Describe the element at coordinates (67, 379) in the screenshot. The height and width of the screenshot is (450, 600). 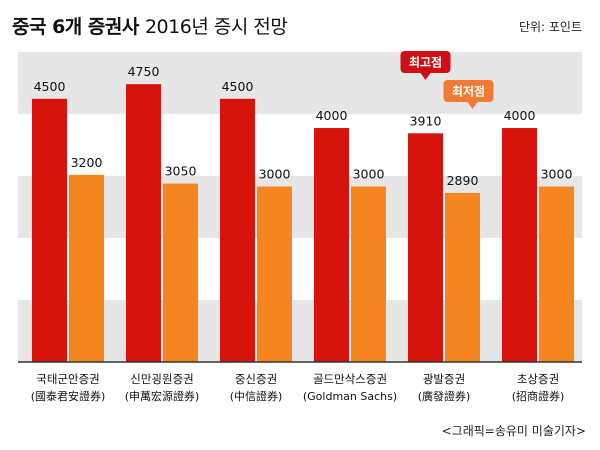
I see `category-name-0: 국태군안증권` at that location.